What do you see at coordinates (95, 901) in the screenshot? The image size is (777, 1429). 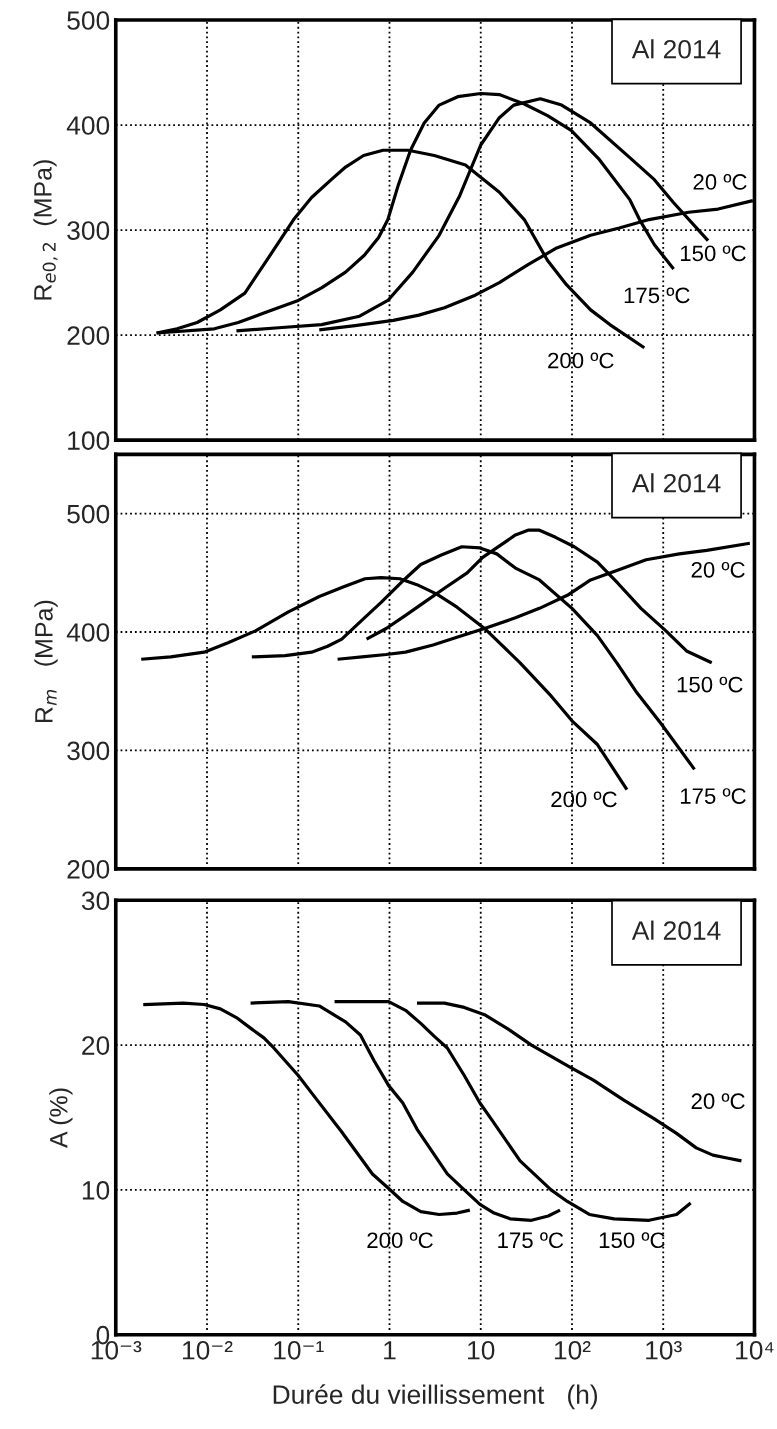 I see `y-tick-label: 30` at bounding box center [95, 901].